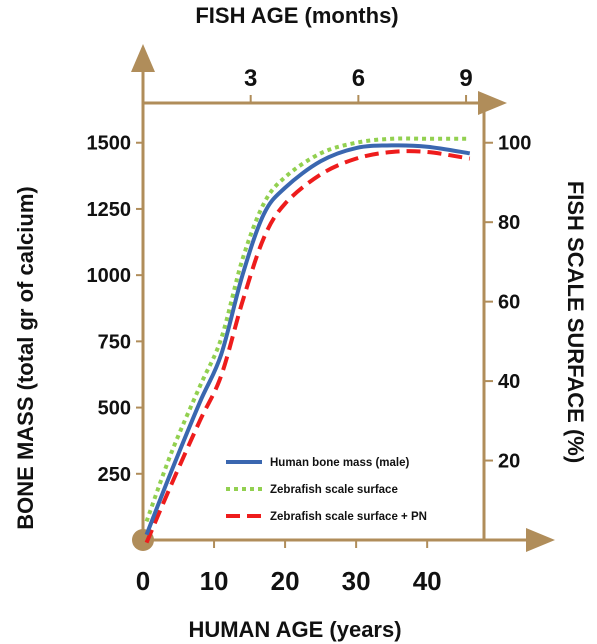  Describe the element at coordinates (334, 490) in the screenshot. I see `legend-label-1: Zebrafish scale surface` at that location.